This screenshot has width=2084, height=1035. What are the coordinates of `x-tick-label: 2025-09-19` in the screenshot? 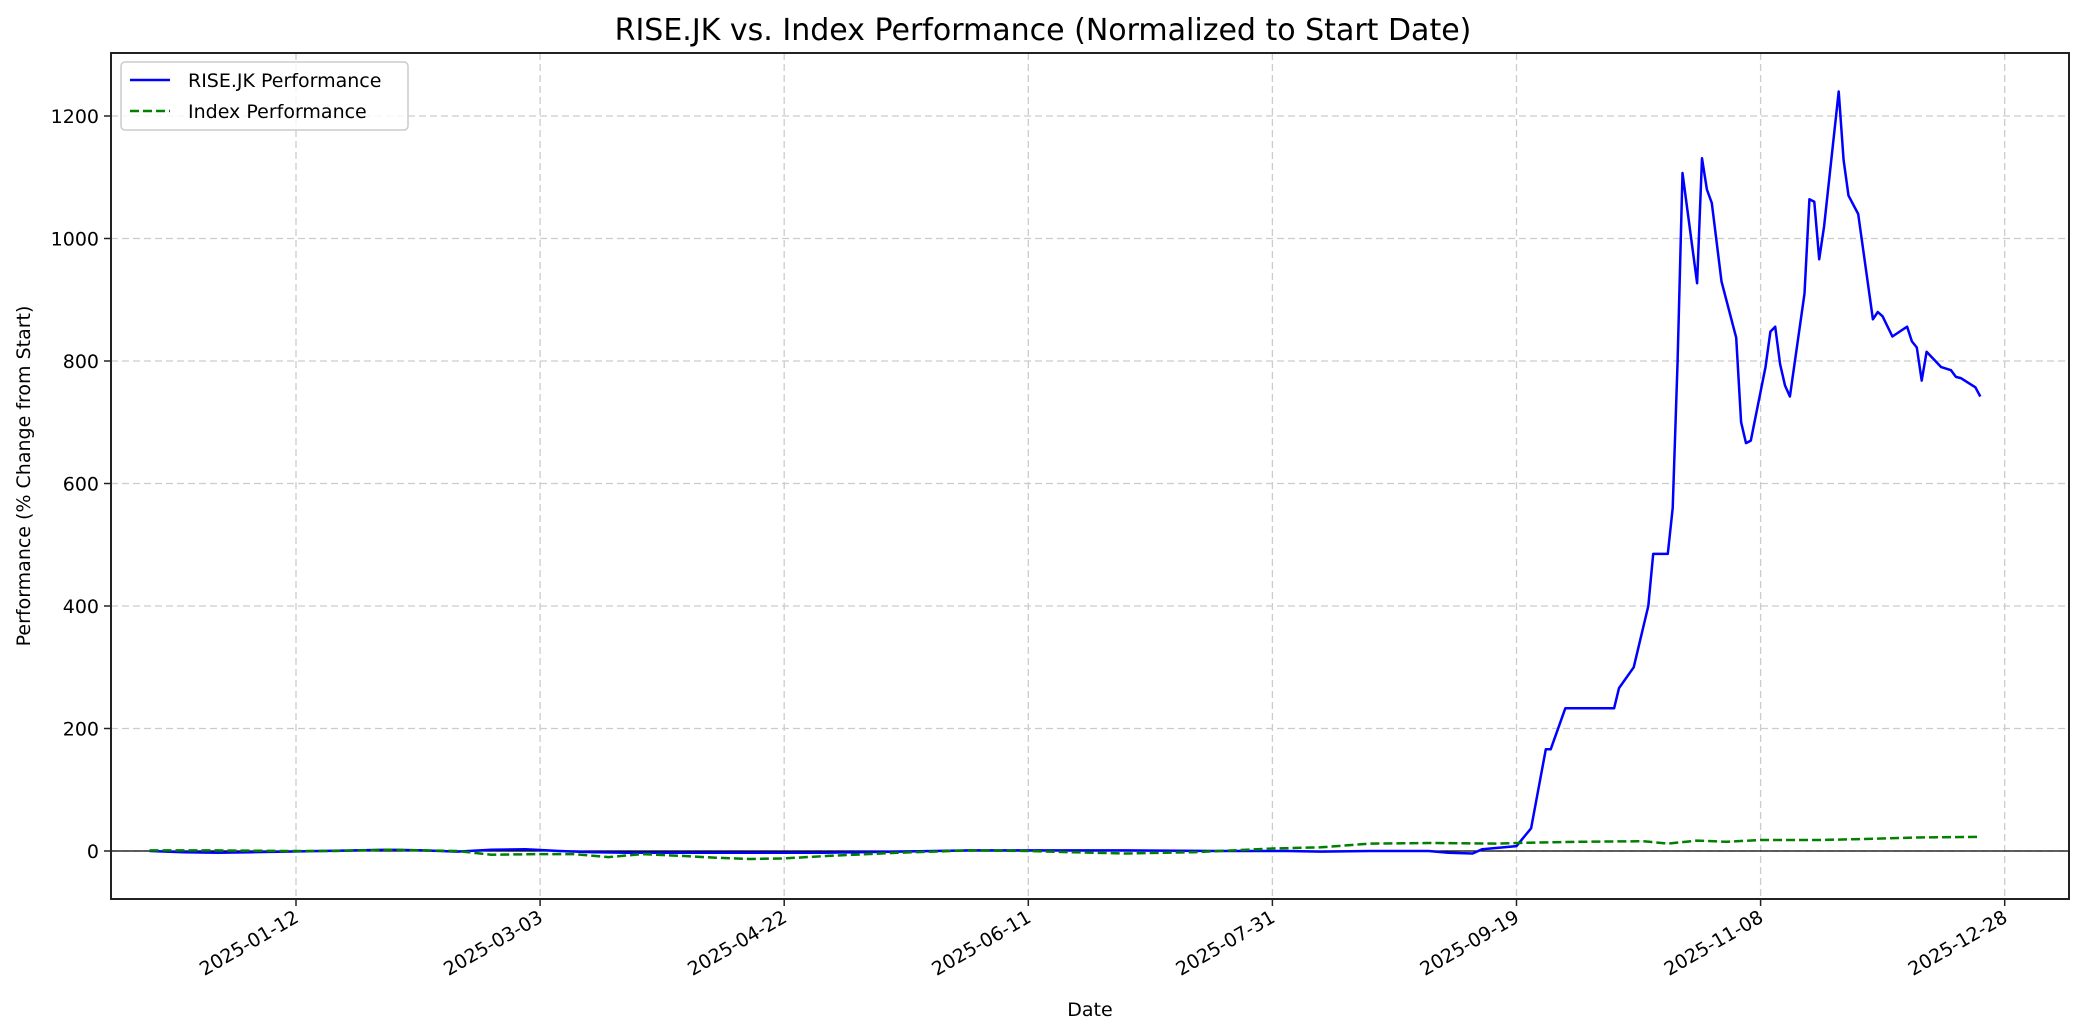 It's located at (1469, 943).